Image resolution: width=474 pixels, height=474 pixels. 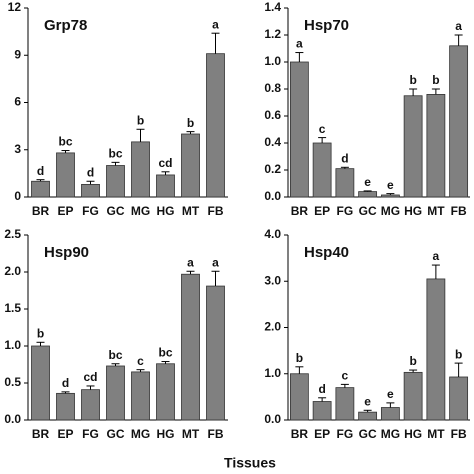 I want to click on y-tick-label: 0, so click(x=17, y=196).